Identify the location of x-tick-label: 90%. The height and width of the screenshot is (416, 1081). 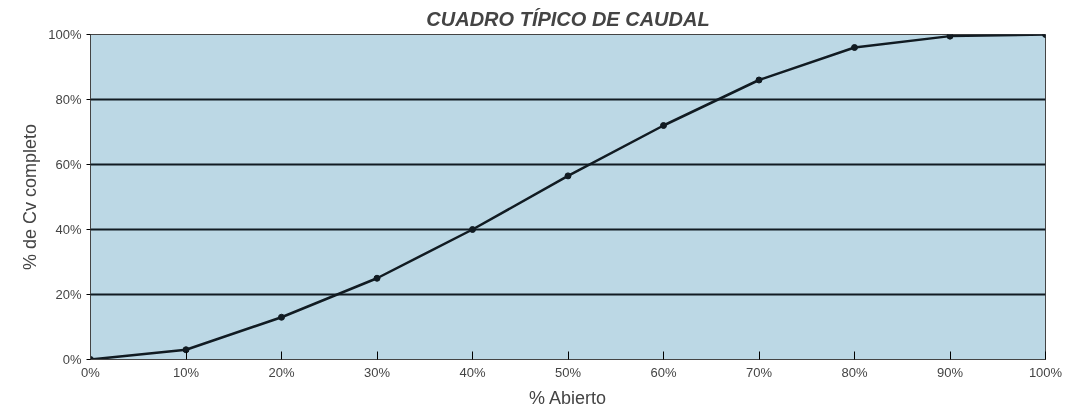
(950, 372).